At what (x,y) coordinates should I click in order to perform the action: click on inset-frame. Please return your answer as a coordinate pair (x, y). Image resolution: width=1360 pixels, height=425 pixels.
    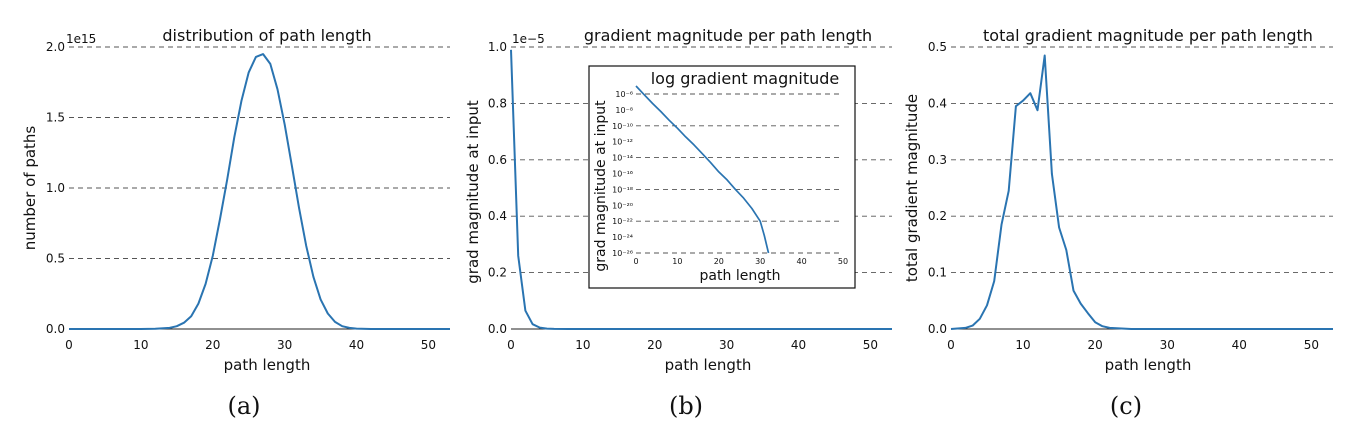
    Looking at the image, I should click on (722, 177).